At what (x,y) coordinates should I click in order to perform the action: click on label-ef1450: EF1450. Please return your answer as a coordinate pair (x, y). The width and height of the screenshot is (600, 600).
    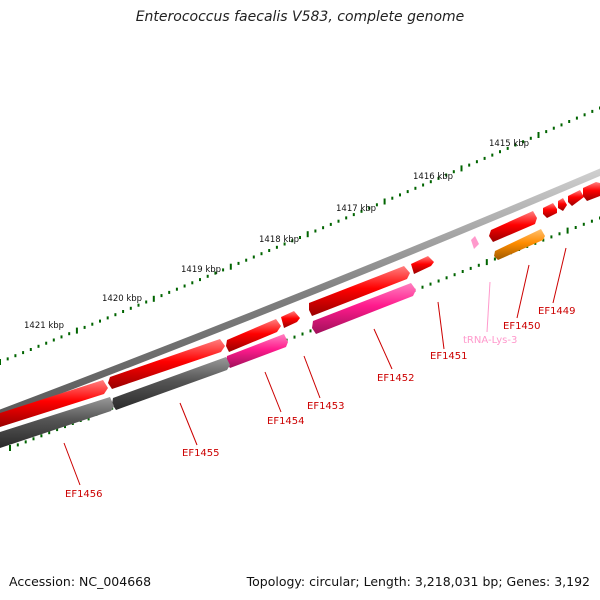
    Looking at the image, I should click on (522, 326).